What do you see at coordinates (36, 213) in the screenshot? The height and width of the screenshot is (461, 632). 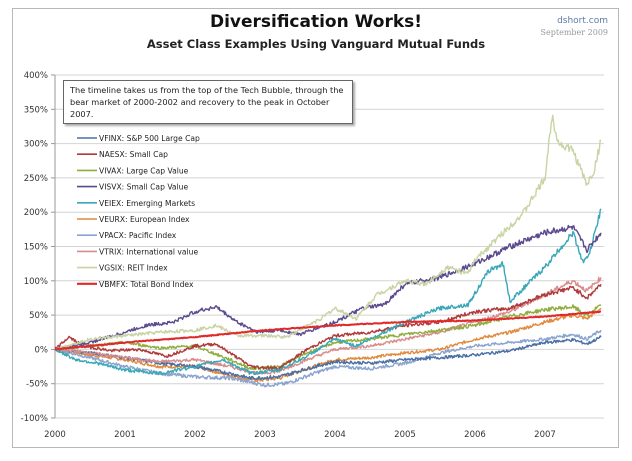 I see `y-tick-label: 200%` at bounding box center [36, 213].